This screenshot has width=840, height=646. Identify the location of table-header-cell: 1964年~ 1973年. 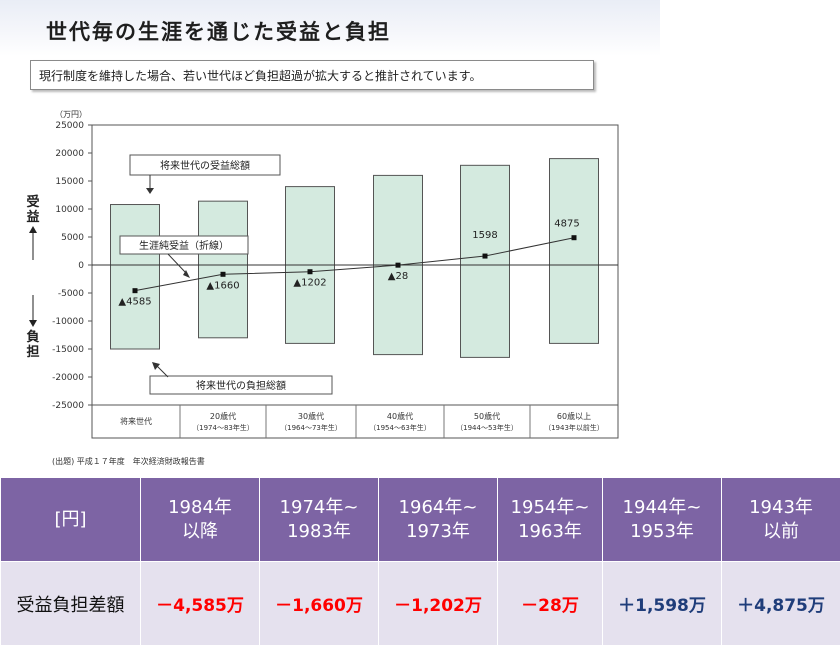
(438, 520).